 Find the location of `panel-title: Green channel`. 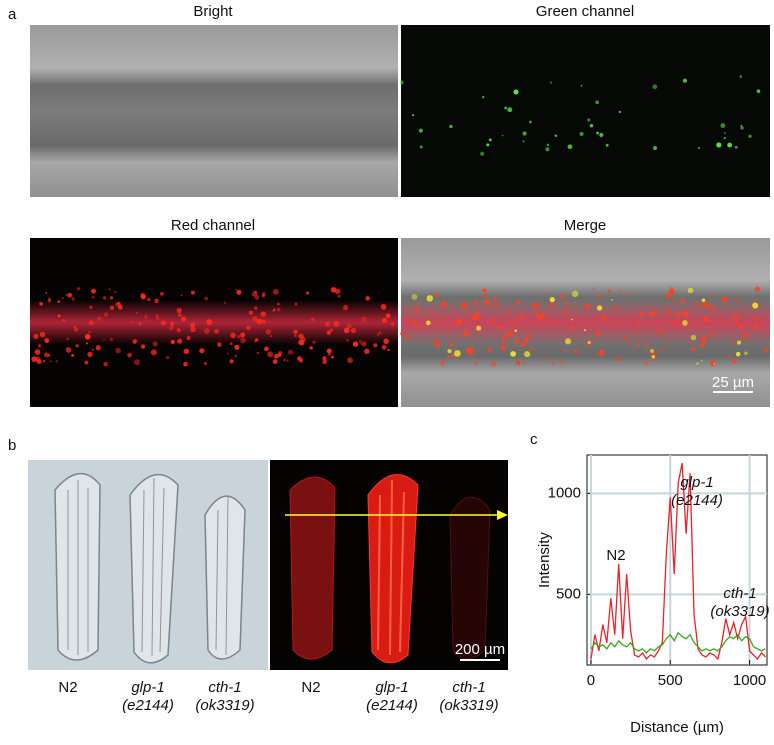

panel-title: Green channel is located at coordinates (585, 11).